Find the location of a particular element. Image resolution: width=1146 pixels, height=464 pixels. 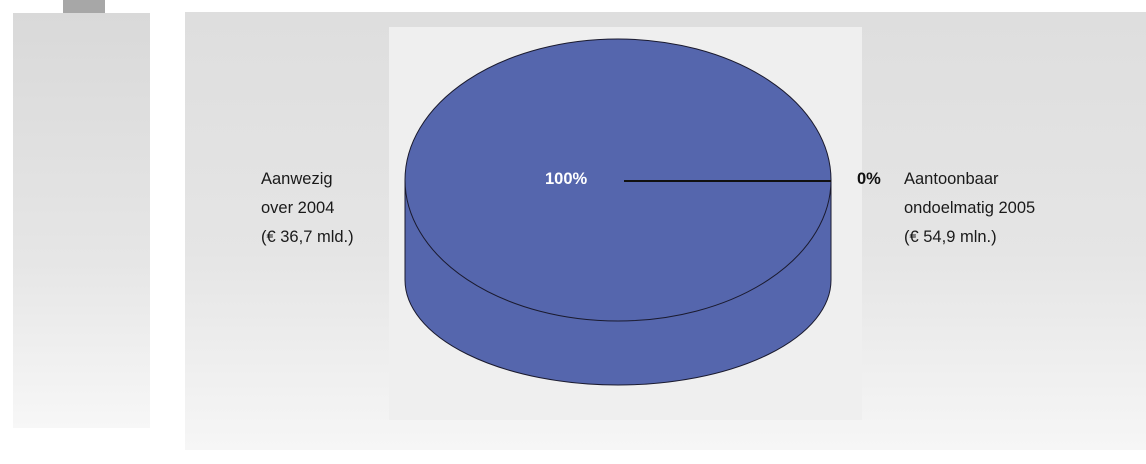

sidebar-tab is located at coordinates (84, 6).